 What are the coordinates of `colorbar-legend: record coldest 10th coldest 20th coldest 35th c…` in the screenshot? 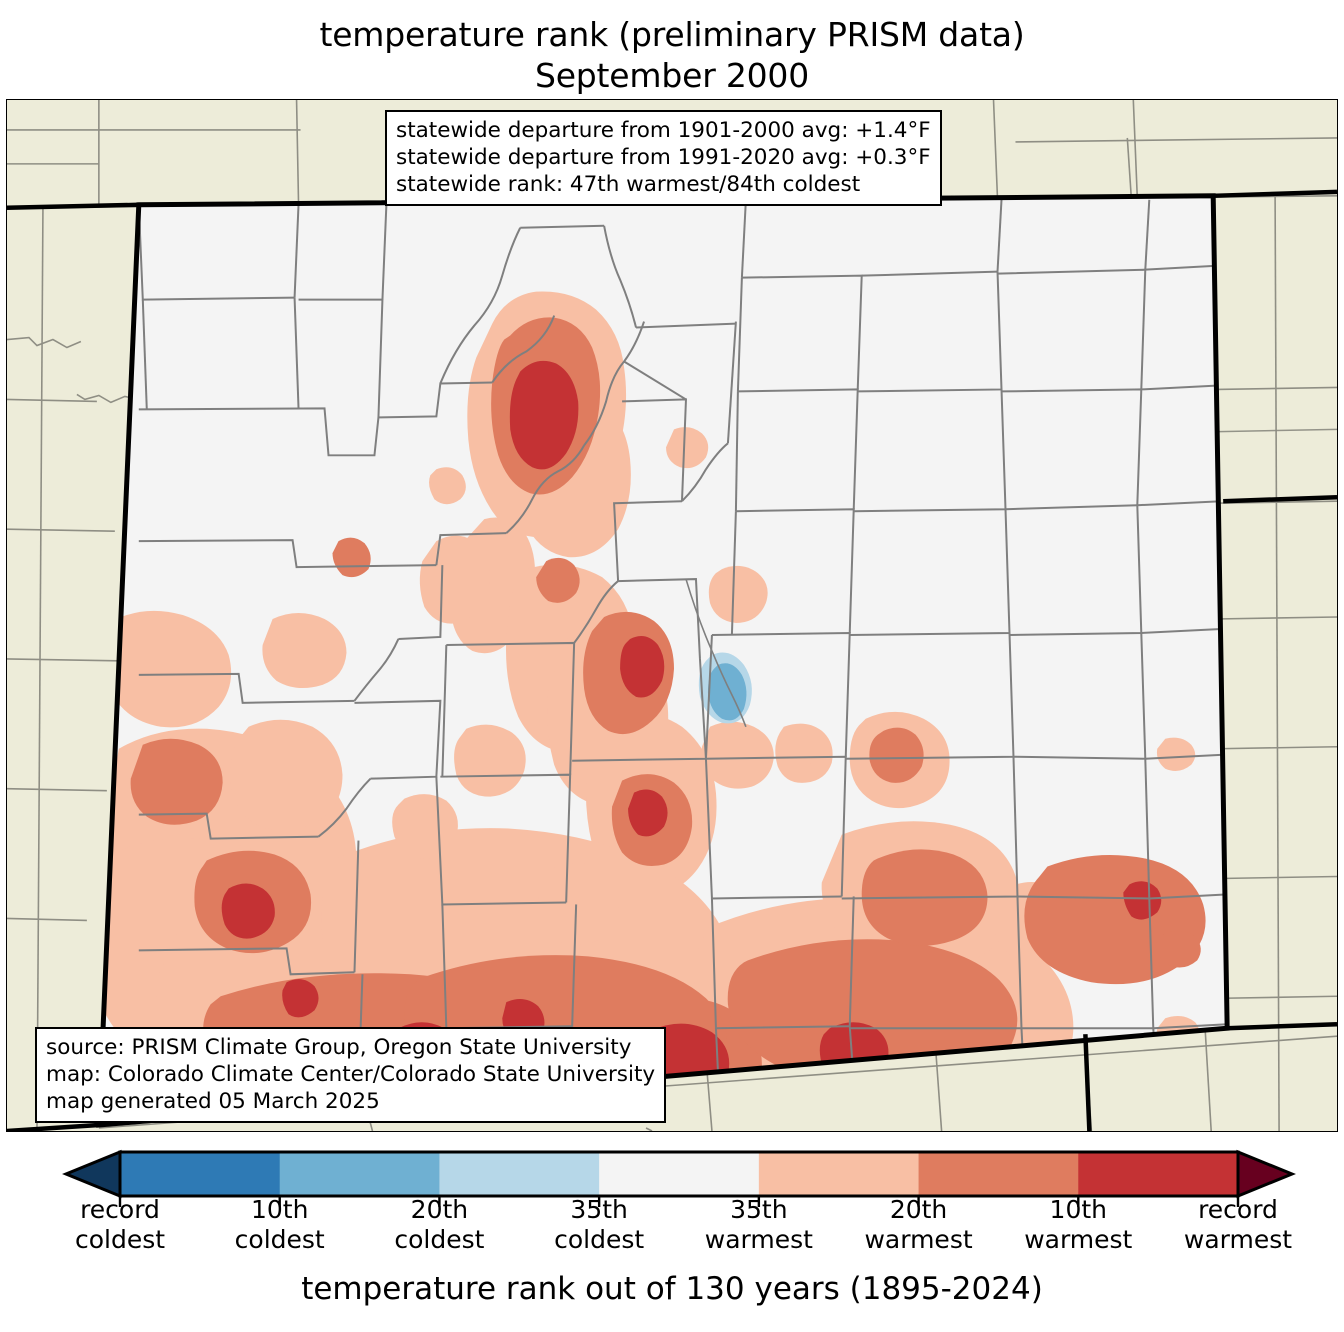 It's located at (672, 1235).